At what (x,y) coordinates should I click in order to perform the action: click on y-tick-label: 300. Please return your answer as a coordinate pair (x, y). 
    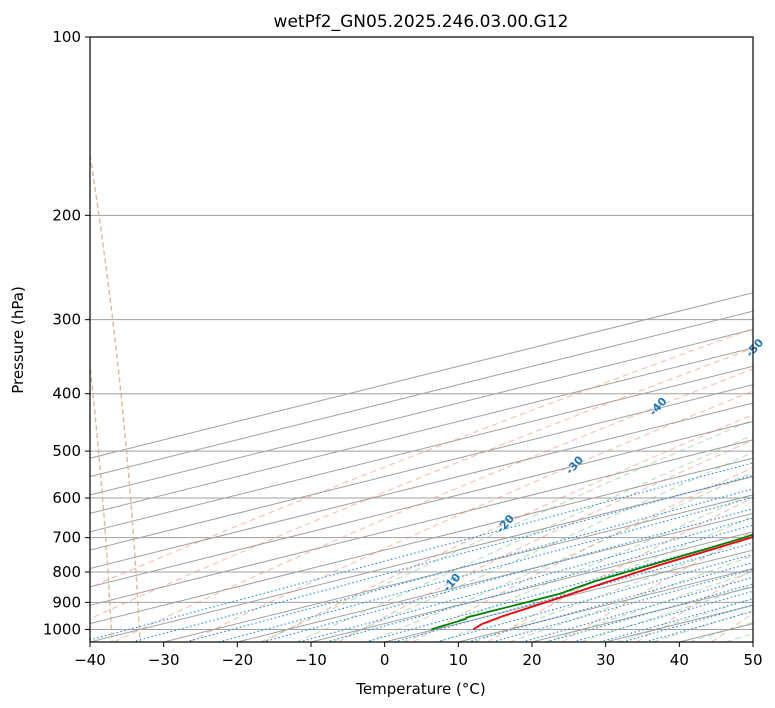
    Looking at the image, I should click on (66, 320).